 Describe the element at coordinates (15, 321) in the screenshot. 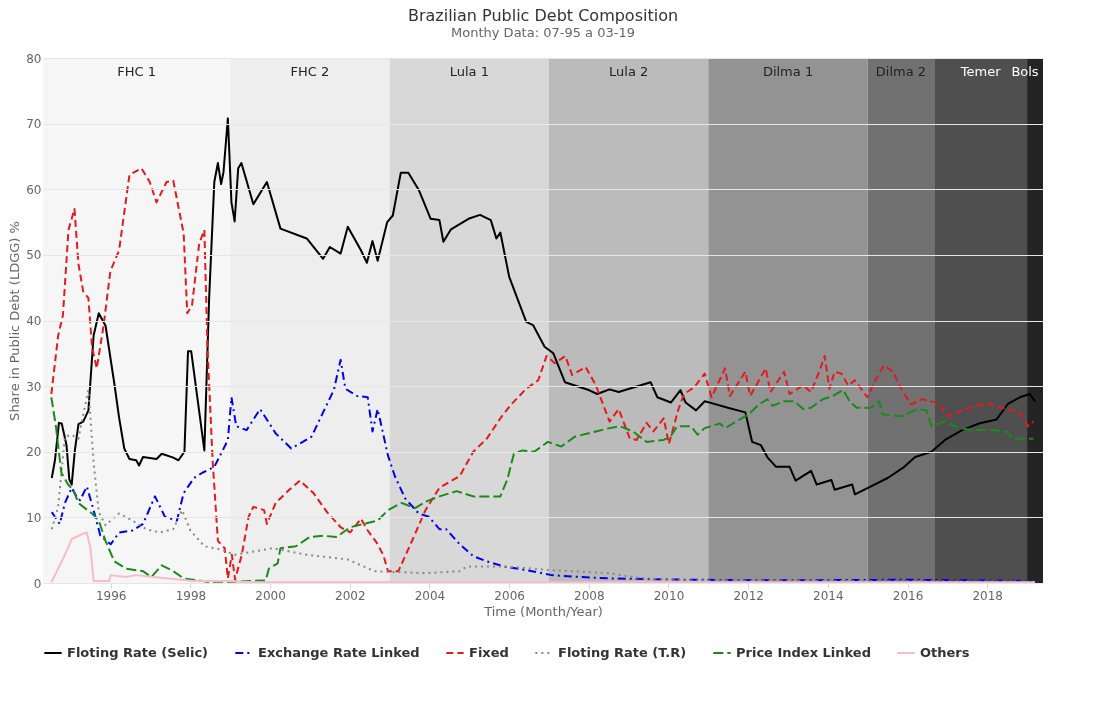

I see `y-axis-title: Share in Public Debt (LDGG) %` at that location.